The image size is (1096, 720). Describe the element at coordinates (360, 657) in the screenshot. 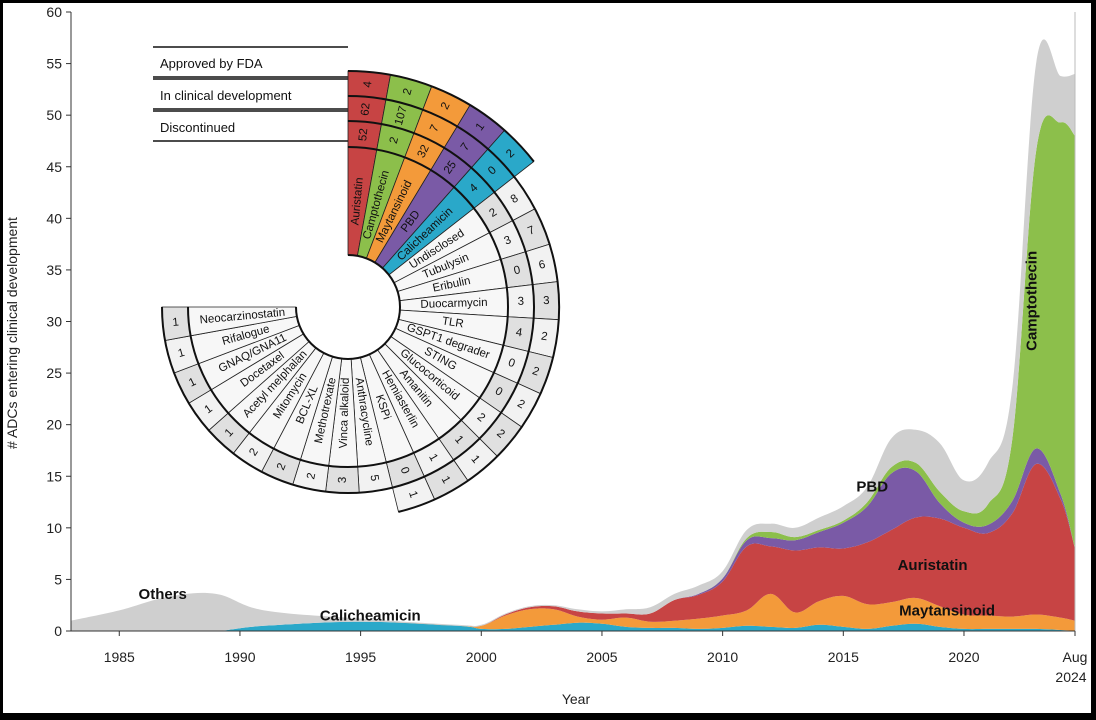

I see `x-tick-label: 1995` at that location.